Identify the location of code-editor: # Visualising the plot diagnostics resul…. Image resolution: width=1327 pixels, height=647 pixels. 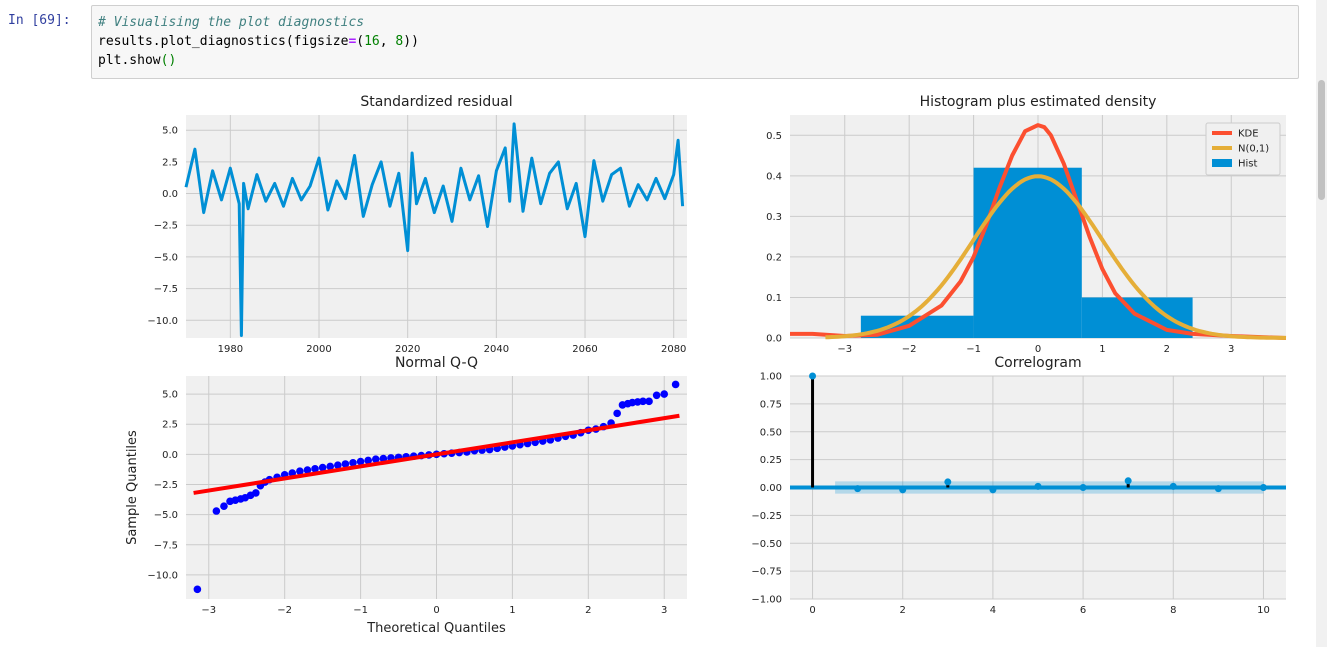
(258, 41).